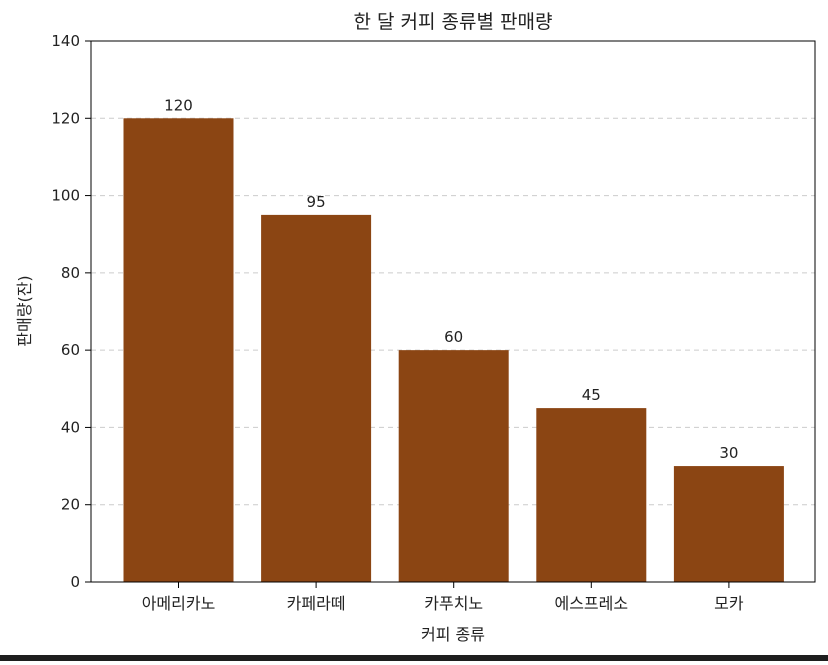 This screenshot has height=665, width=828. Describe the element at coordinates (453, 337) in the screenshot. I see `data-label: 60` at that location.